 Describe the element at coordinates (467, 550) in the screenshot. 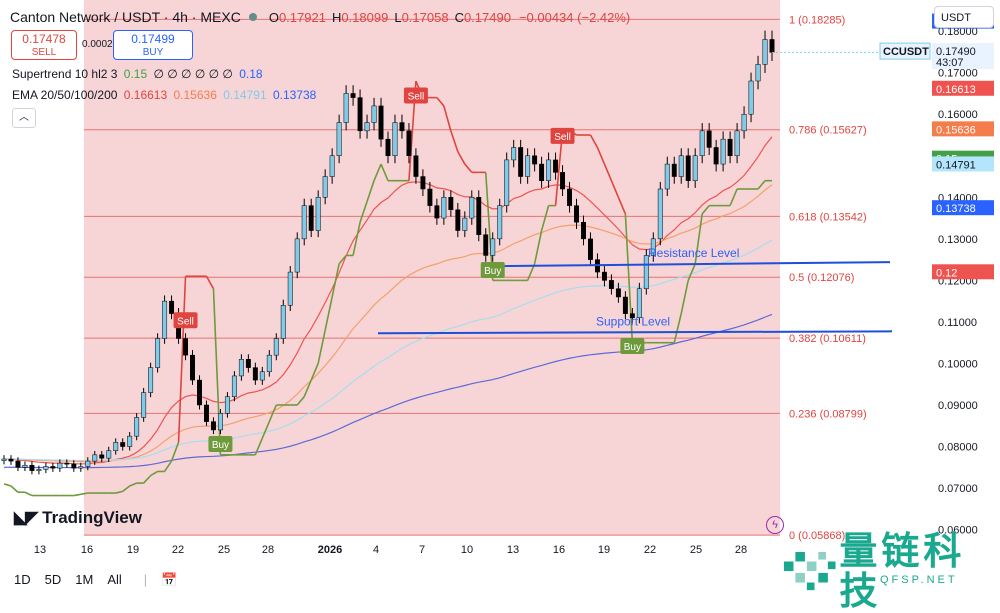

I see `time-tick: 10` at that location.